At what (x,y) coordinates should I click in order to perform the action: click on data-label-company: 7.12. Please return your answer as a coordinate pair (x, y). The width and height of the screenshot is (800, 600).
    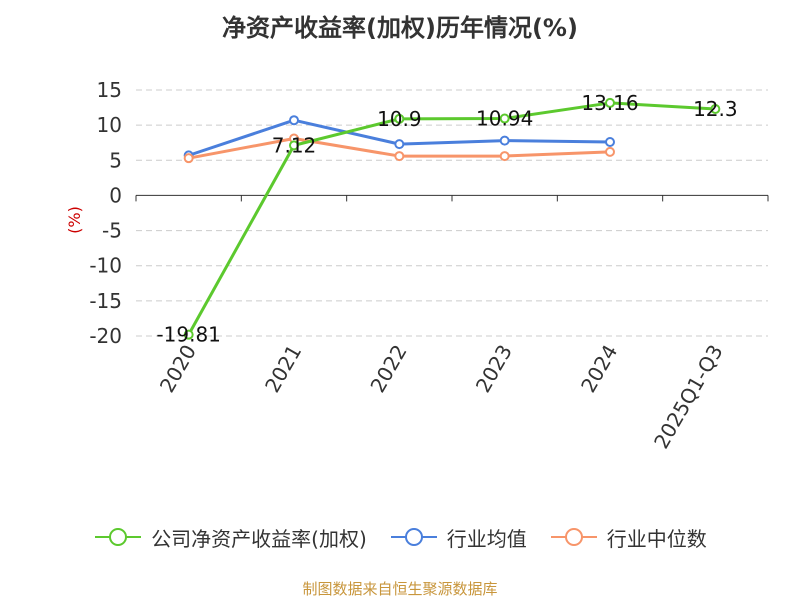
    Looking at the image, I should click on (294, 145).